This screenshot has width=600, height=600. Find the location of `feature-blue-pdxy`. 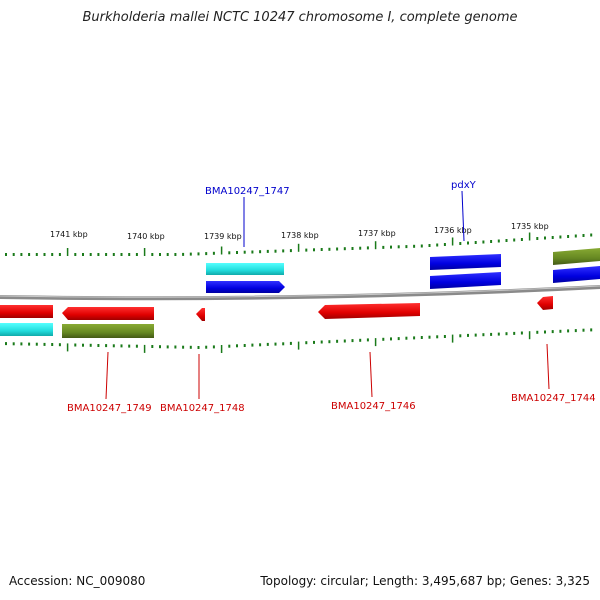

feature-blue-pdxy is located at coordinates (465, 280).